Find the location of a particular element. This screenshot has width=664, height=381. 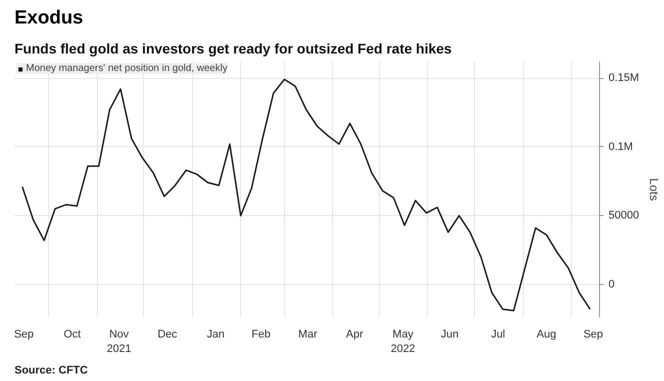

x-tick-label: Nov 2021 is located at coordinates (119, 341).